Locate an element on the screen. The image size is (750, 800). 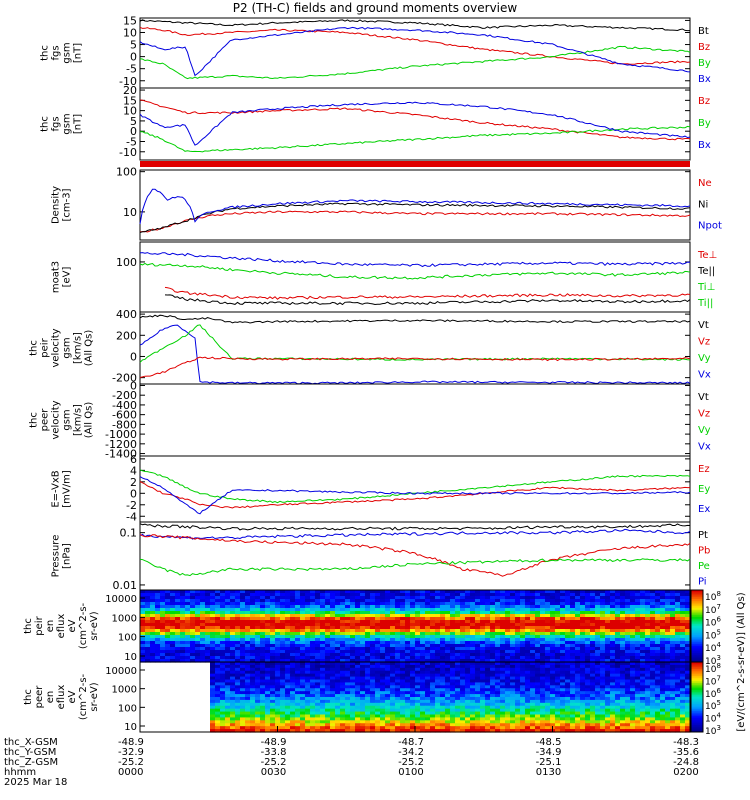
colorbar-cell is located at coordinates (697, 611).